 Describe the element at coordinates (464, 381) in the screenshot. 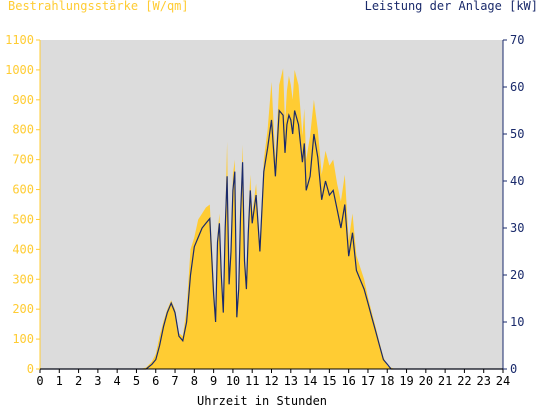

I see `x-tick-label: 22` at that location.